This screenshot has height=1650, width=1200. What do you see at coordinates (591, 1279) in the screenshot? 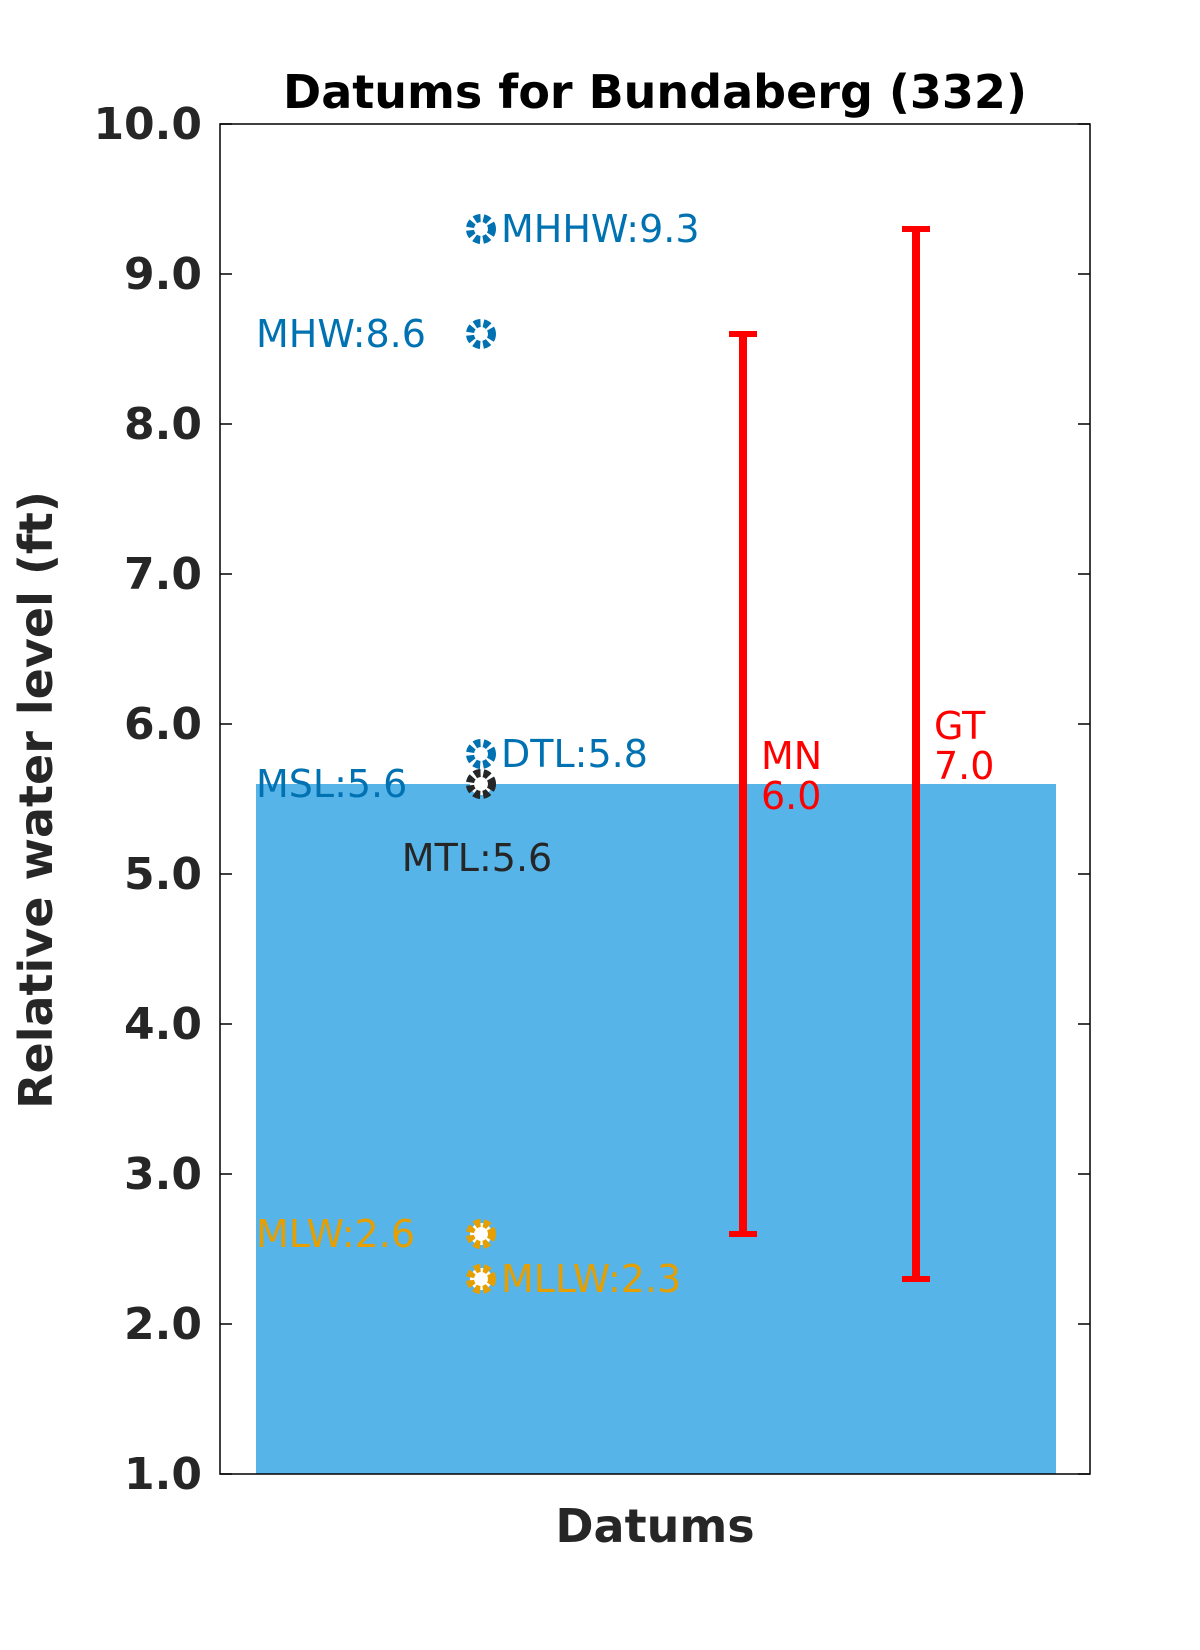
I see `datum-label-mllw: MLLW:2.3` at bounding box center [591, 1279].